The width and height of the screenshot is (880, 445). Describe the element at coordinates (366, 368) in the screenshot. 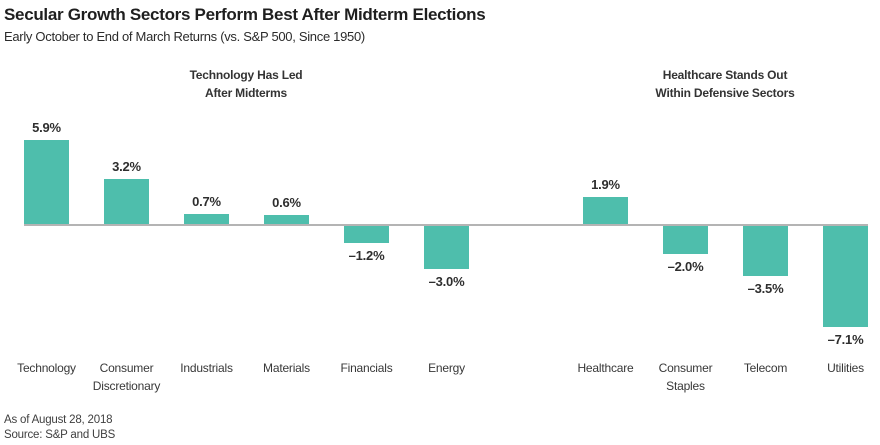

I see `category-label-financials: Financials` at that location.